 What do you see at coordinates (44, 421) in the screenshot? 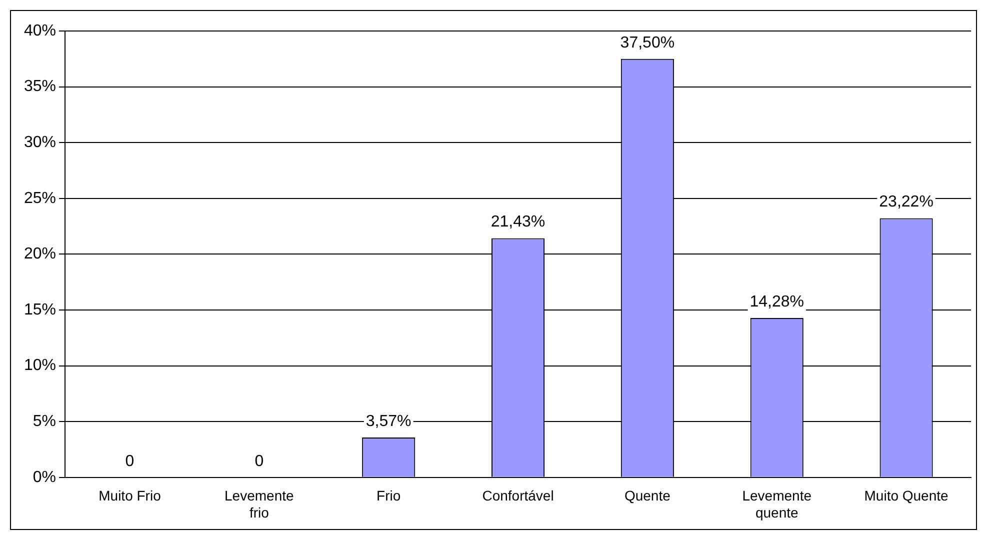
I see `y-tick-label: 5%` at bounding box center [44, 421].